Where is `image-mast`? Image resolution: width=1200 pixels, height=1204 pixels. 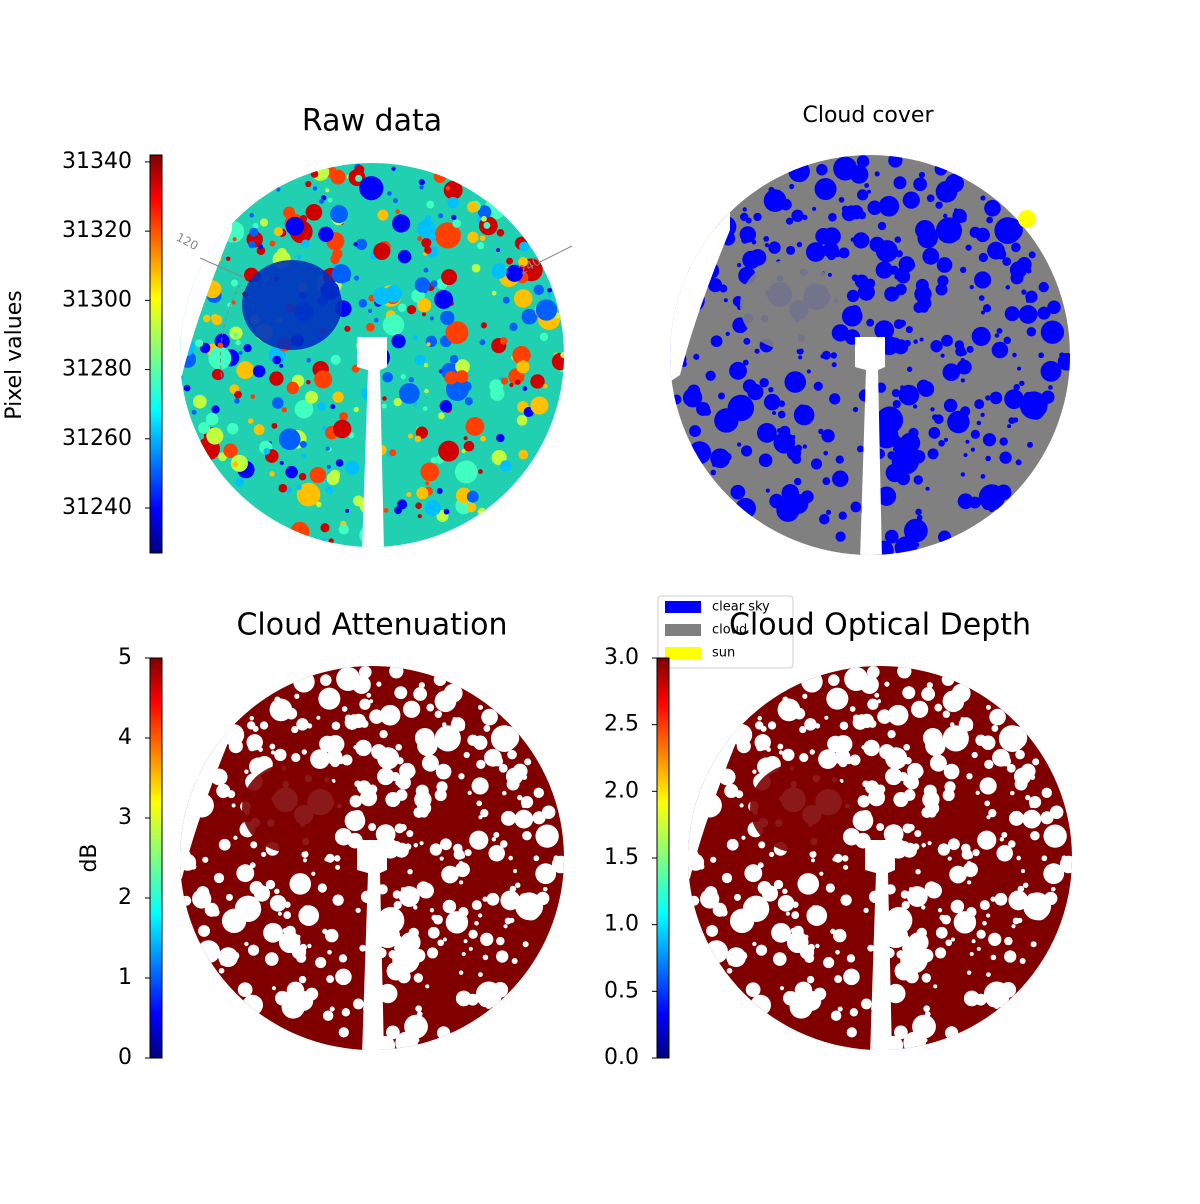 image-mast is located at coordinates (372, 945).